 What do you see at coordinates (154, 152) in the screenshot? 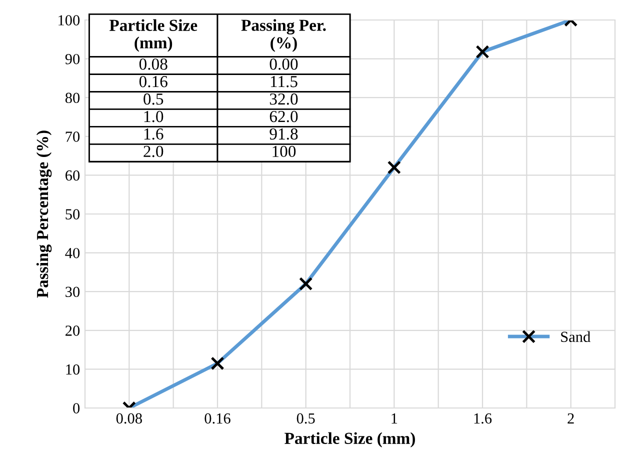
I see `annotation: 2.0` at bounding box center [154, 152].